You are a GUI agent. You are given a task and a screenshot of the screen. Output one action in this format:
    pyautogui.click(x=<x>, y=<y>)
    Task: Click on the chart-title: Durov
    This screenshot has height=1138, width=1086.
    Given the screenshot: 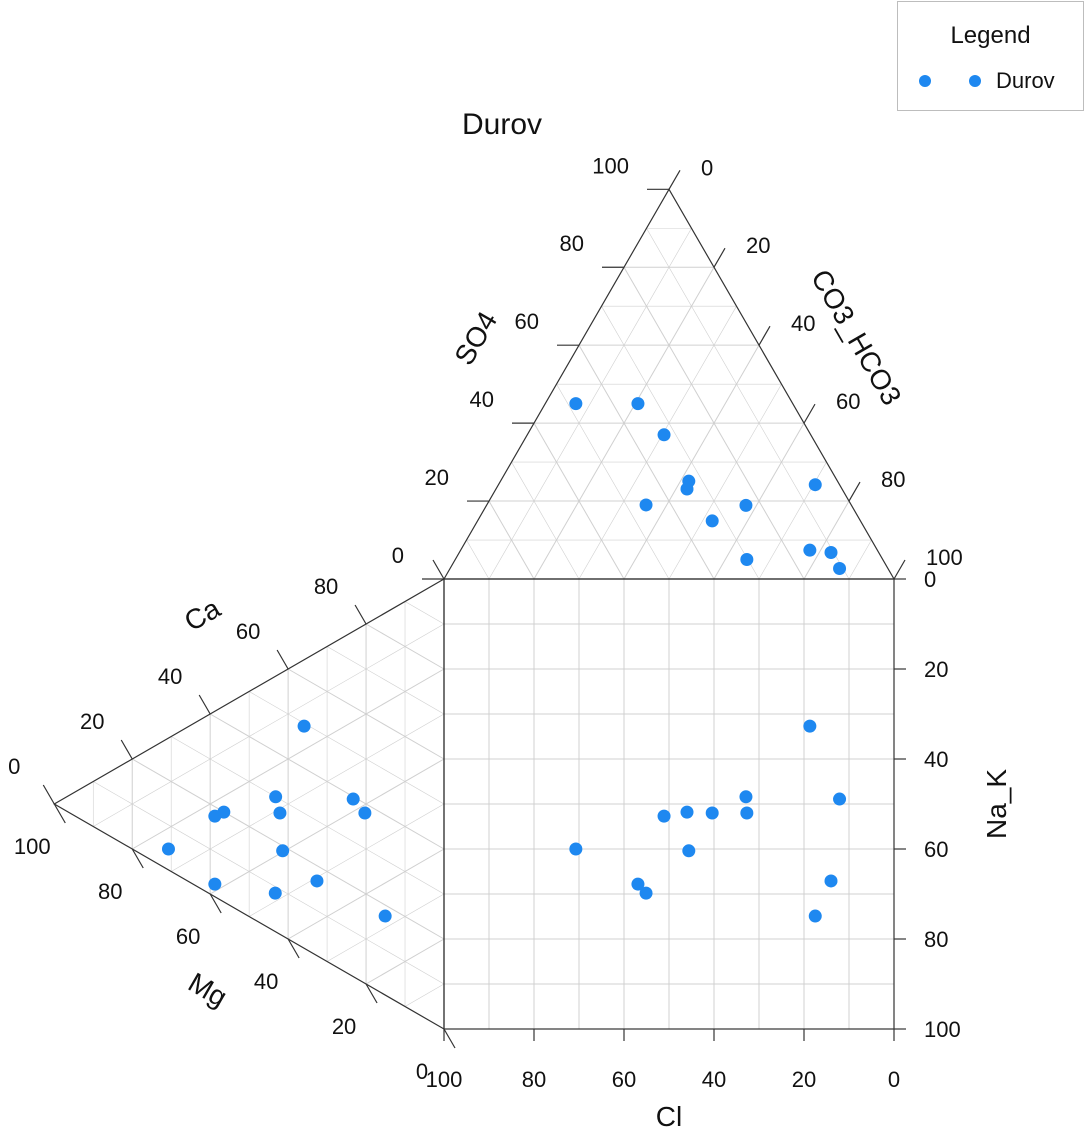 What is the action you would take?
    pyautogui.click(x=502, y=124)
    